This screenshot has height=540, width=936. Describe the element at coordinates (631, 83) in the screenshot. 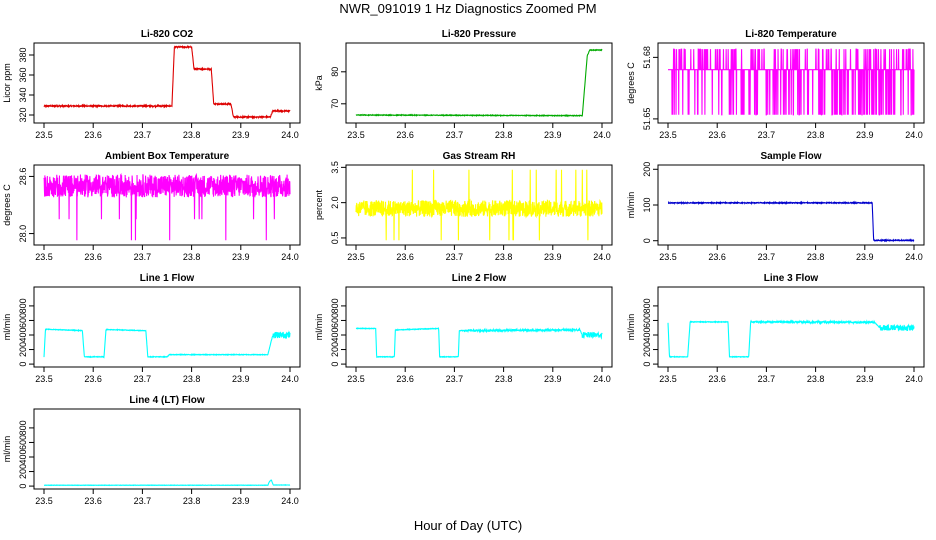

I see `y-axis-label: degrees C` at that location.